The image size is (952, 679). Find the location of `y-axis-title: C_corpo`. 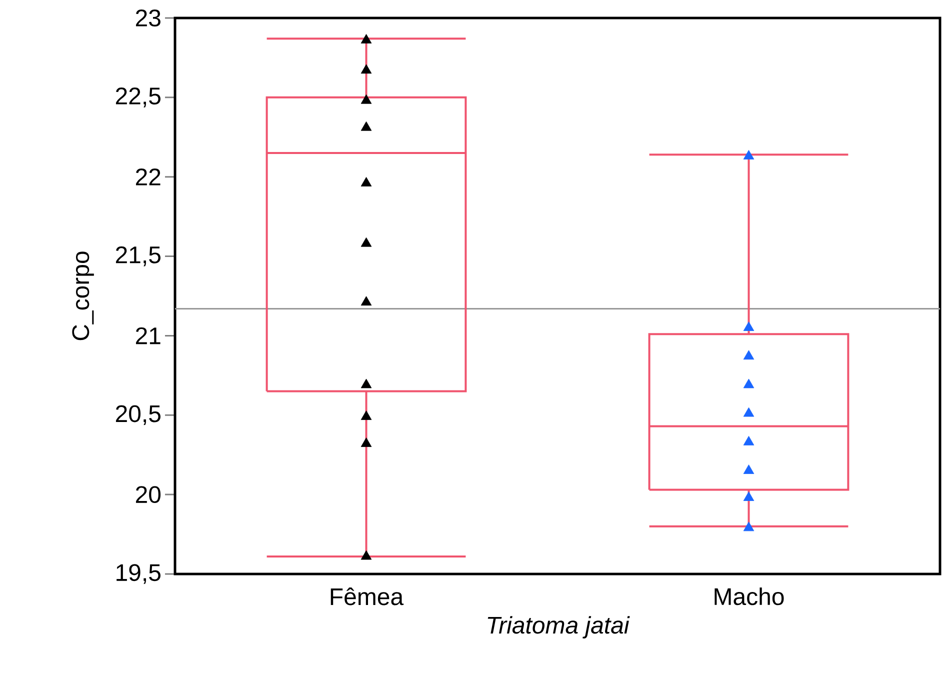

y-axis-title: C_corpo is located at coordinates (83, 296).